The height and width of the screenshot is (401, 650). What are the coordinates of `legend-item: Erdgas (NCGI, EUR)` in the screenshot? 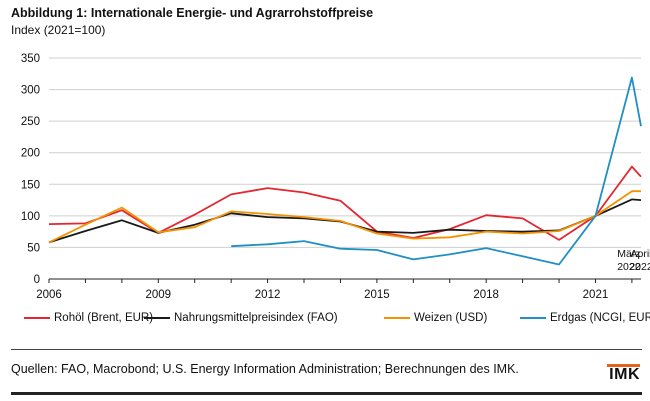 It's located at (585, 318).